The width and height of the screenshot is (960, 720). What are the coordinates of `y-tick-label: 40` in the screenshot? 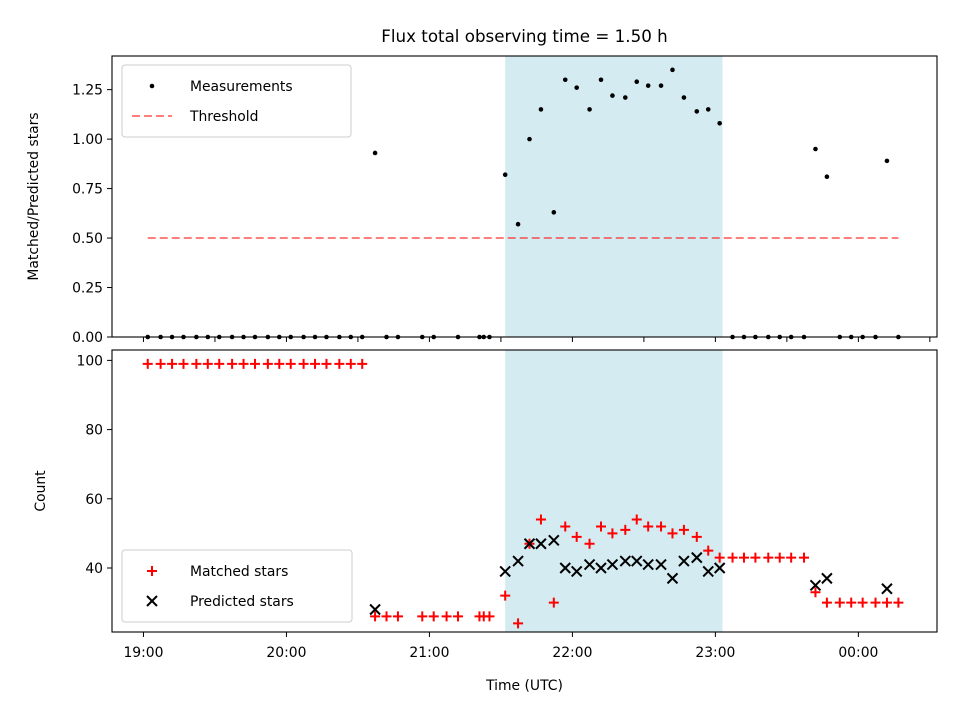 It's located at (94, 569).